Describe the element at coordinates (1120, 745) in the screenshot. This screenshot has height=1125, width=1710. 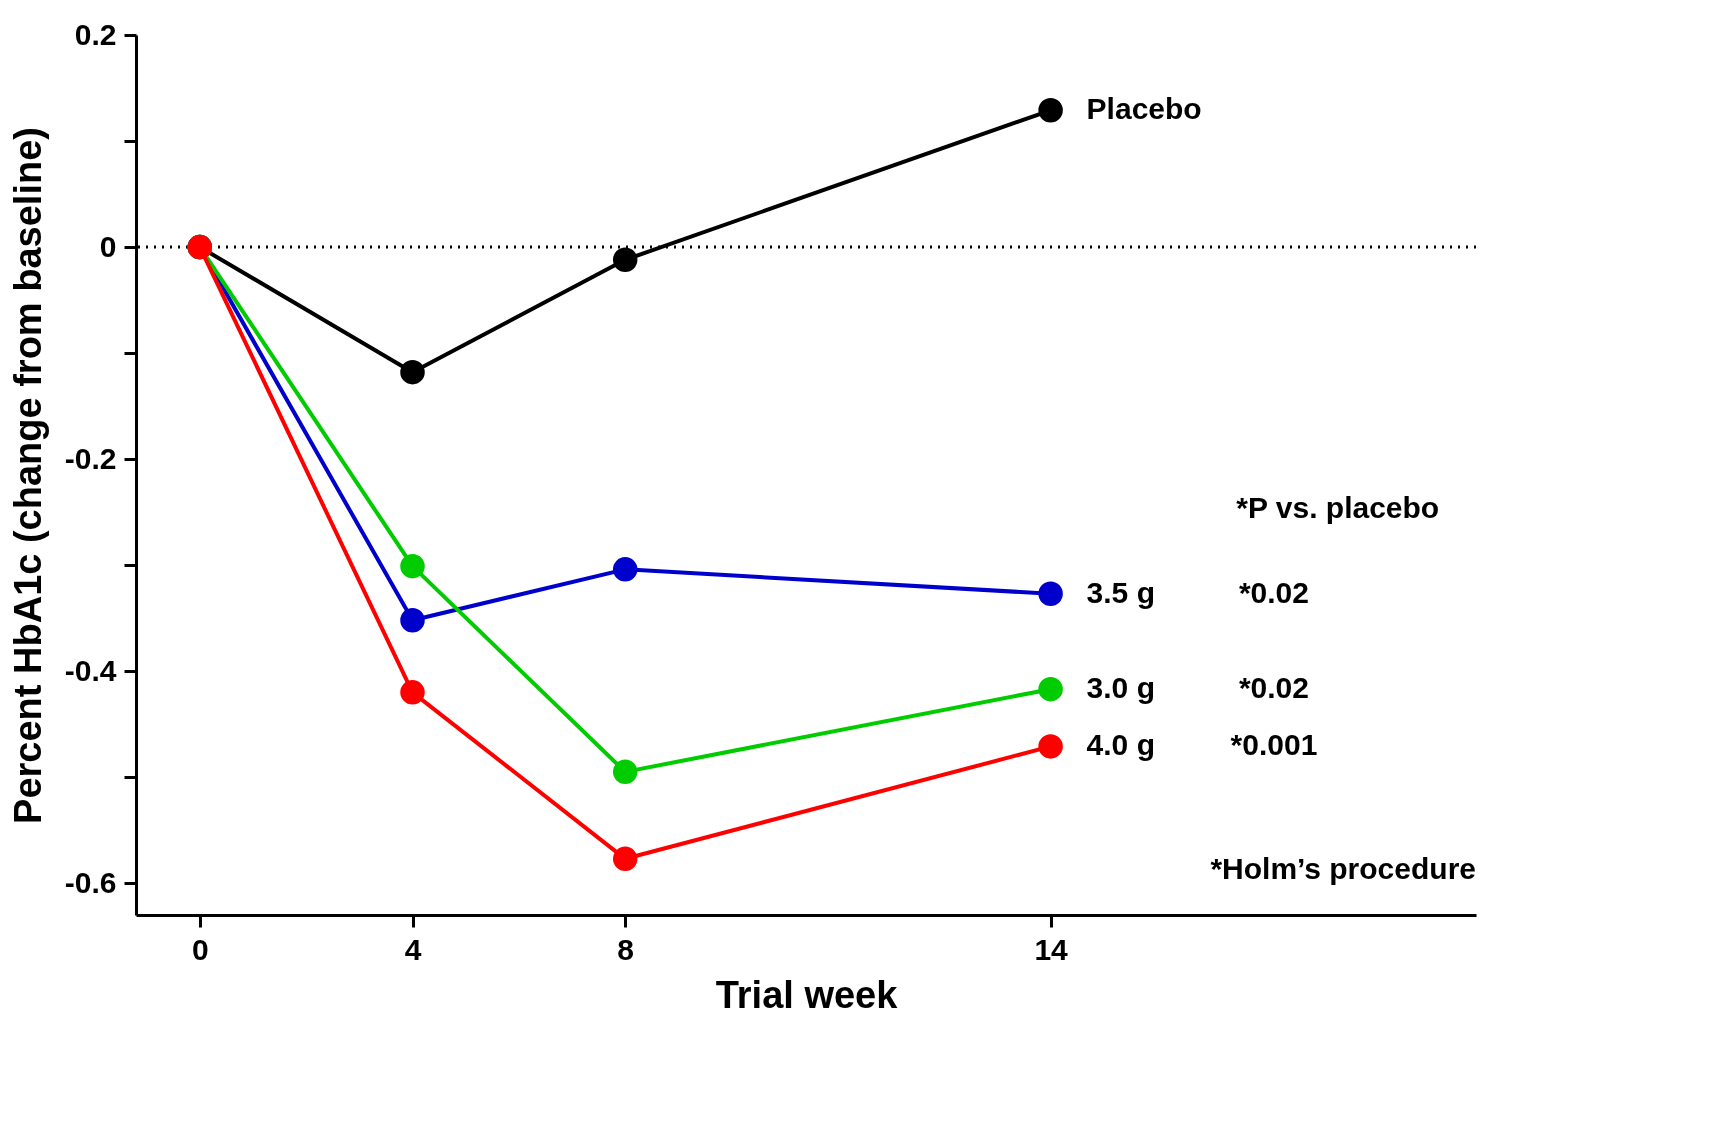
I see `series-label: 4.0 g` at that location.